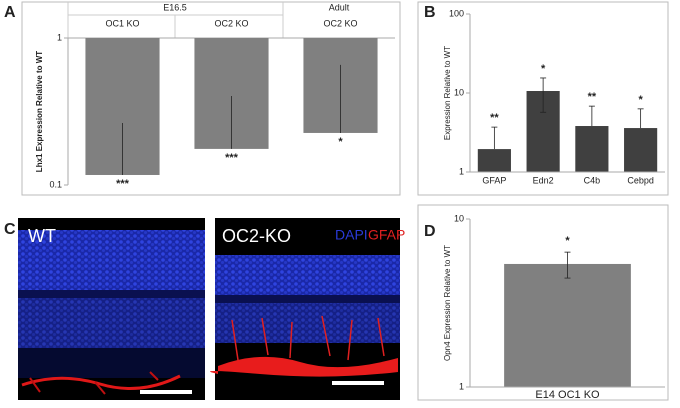  I want to click on x-tick-label: Cebpd, so click(640, 180).